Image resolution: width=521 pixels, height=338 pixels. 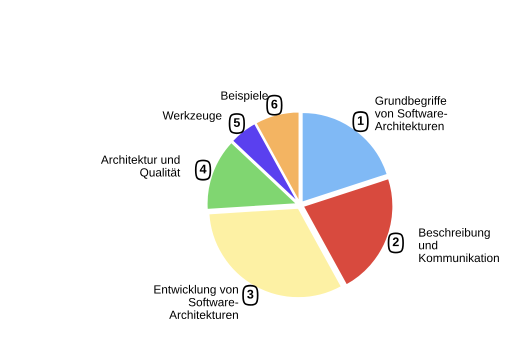 What do you see at coordinates (411, 113) in the screenshot?
I see `slice-label: Grundbegriffe von Software- Architekturen` at bounding box center [411, 113].